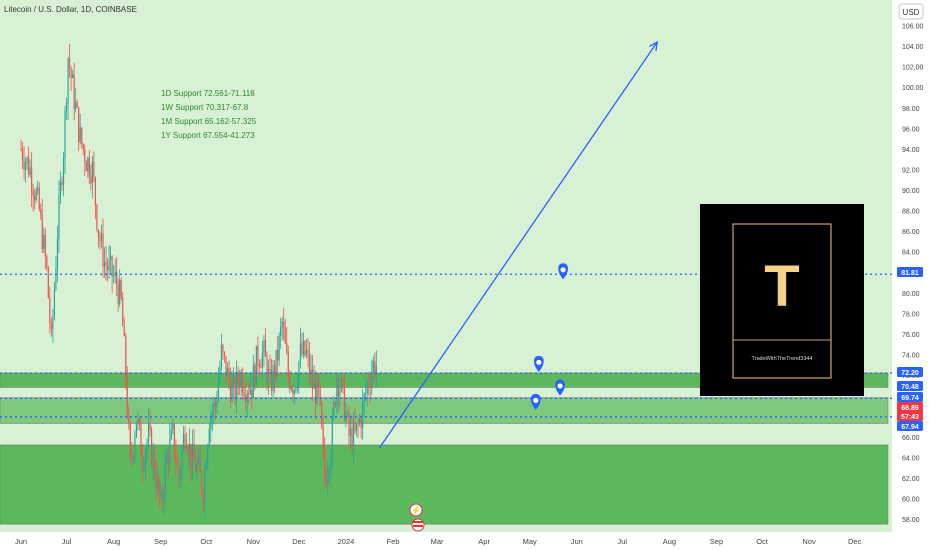 This screenshot has height=550, width=932. I want to click on svg-text: 67.94, so click(910, 427).